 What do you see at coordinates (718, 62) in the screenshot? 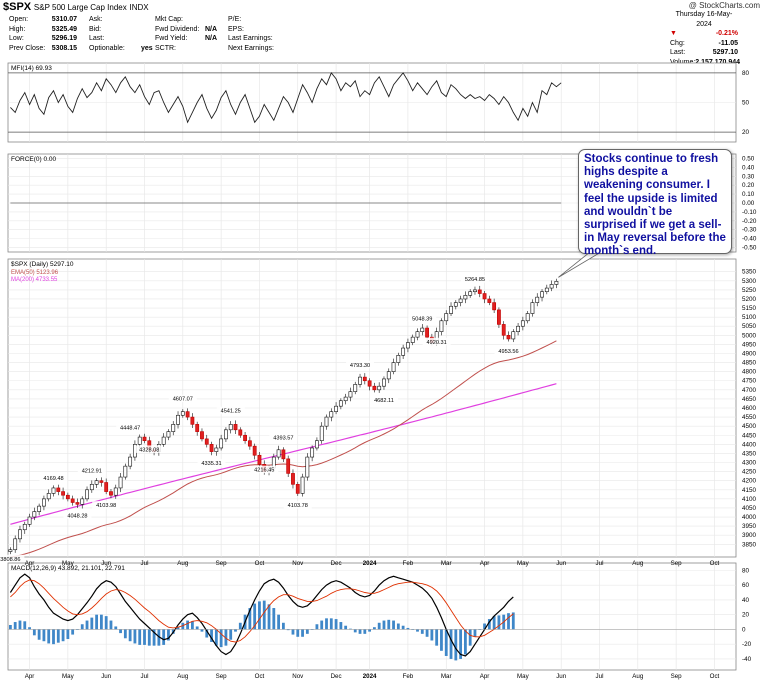
I see `volume-value: 2,157,170,944` at bounding box center [718, 62].